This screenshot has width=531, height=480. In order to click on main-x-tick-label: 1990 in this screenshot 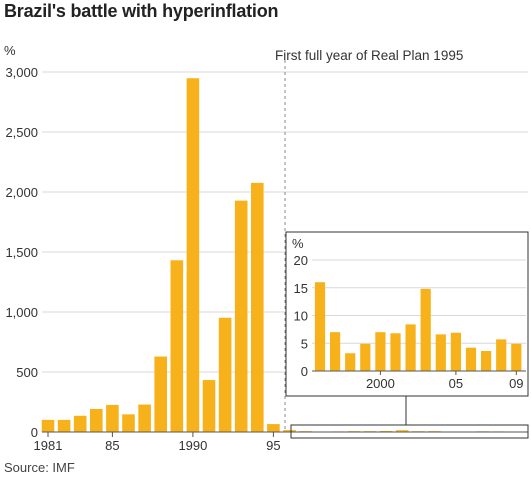, I will do `click(192, 445)`.